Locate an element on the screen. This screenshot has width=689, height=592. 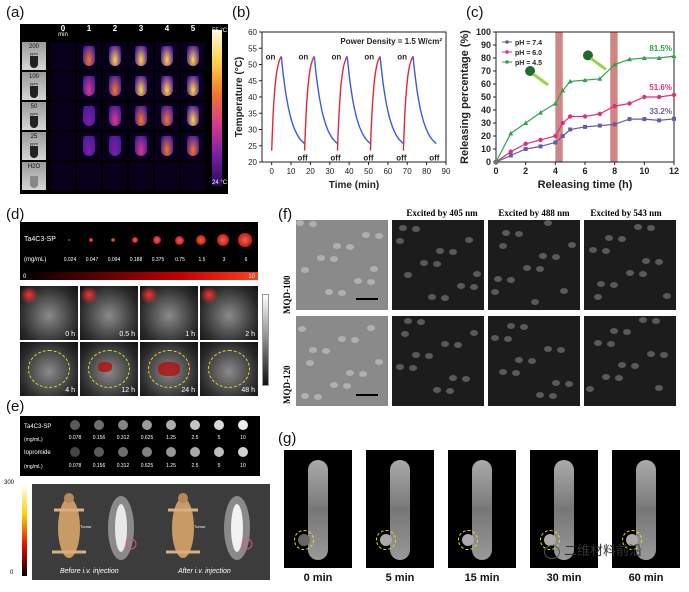
panel-label-b: (b) is located at coordinates (241, 12).